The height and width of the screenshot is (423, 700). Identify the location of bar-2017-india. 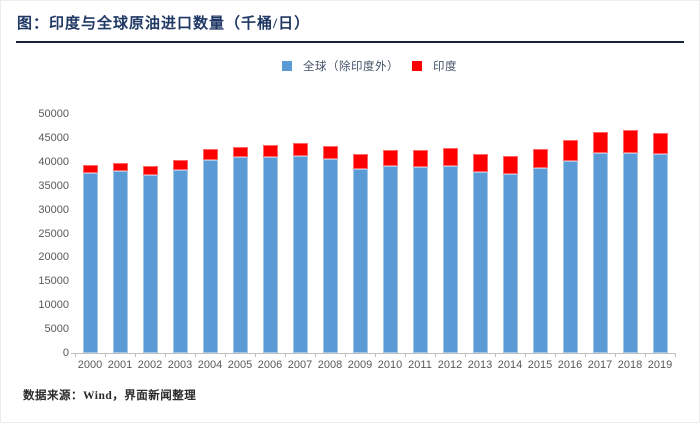
(600, 142).